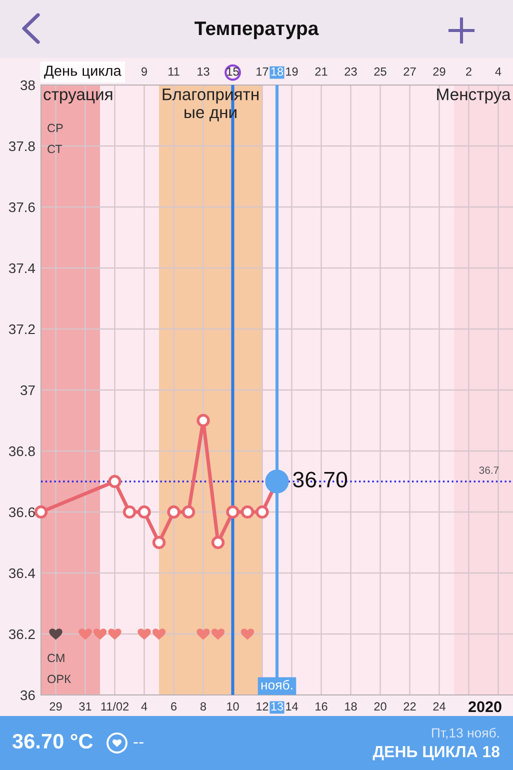 This screenshot has width=513, height=770. I want to click on x-tick-label: 31, so click(85, 706).